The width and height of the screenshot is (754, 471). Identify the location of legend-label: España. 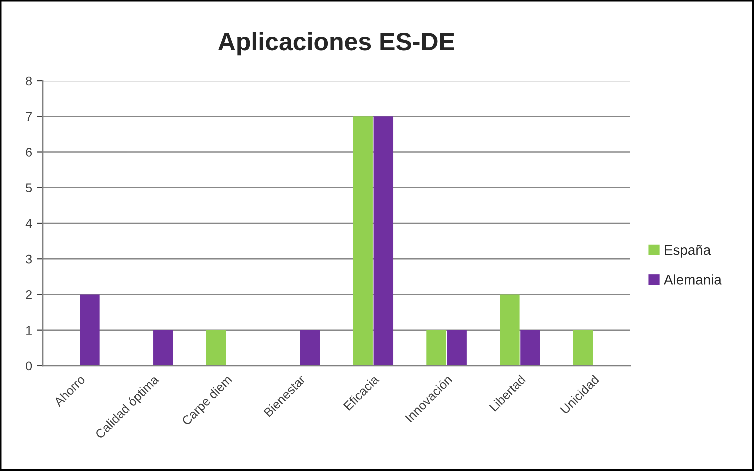
(688, 251).